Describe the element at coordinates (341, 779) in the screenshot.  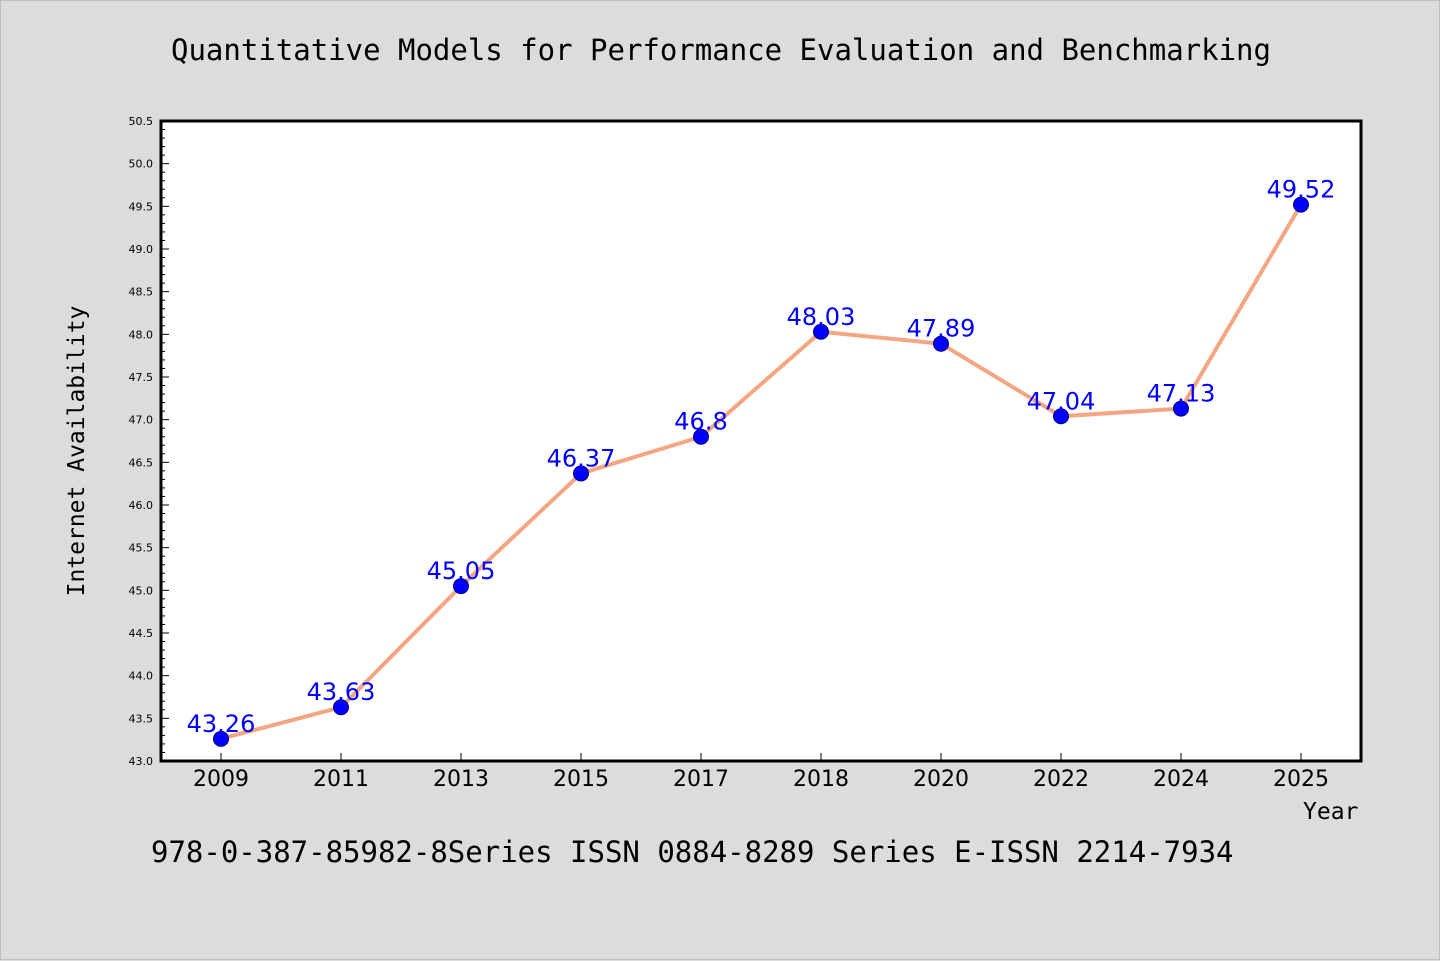
I see `x-tick-label: 2011` at that location.